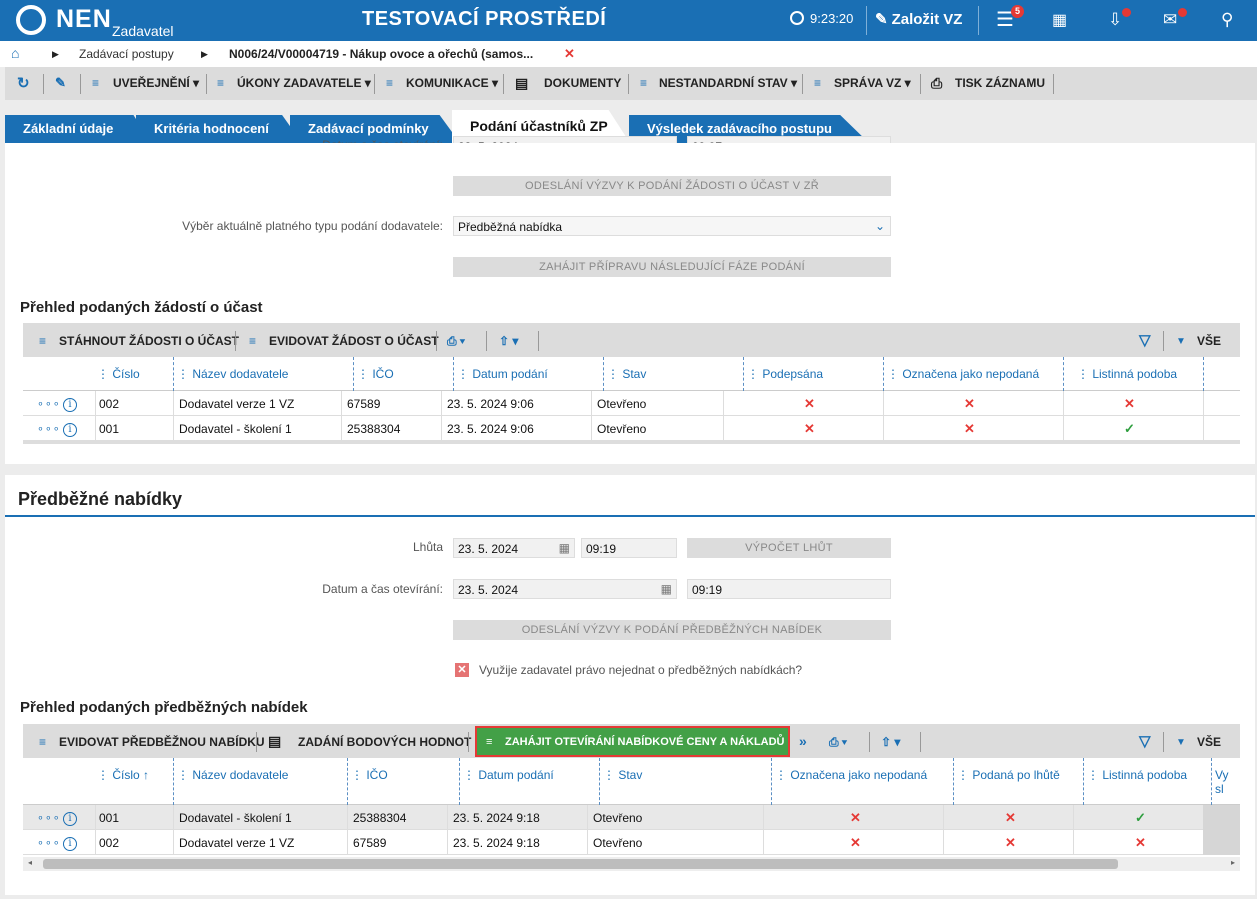  What do you see at coordinates (219, 129) in the screenshot?
I see `tab-evaluation-criteria: Kritéria hodnocení` at bounding box center [219, 129].